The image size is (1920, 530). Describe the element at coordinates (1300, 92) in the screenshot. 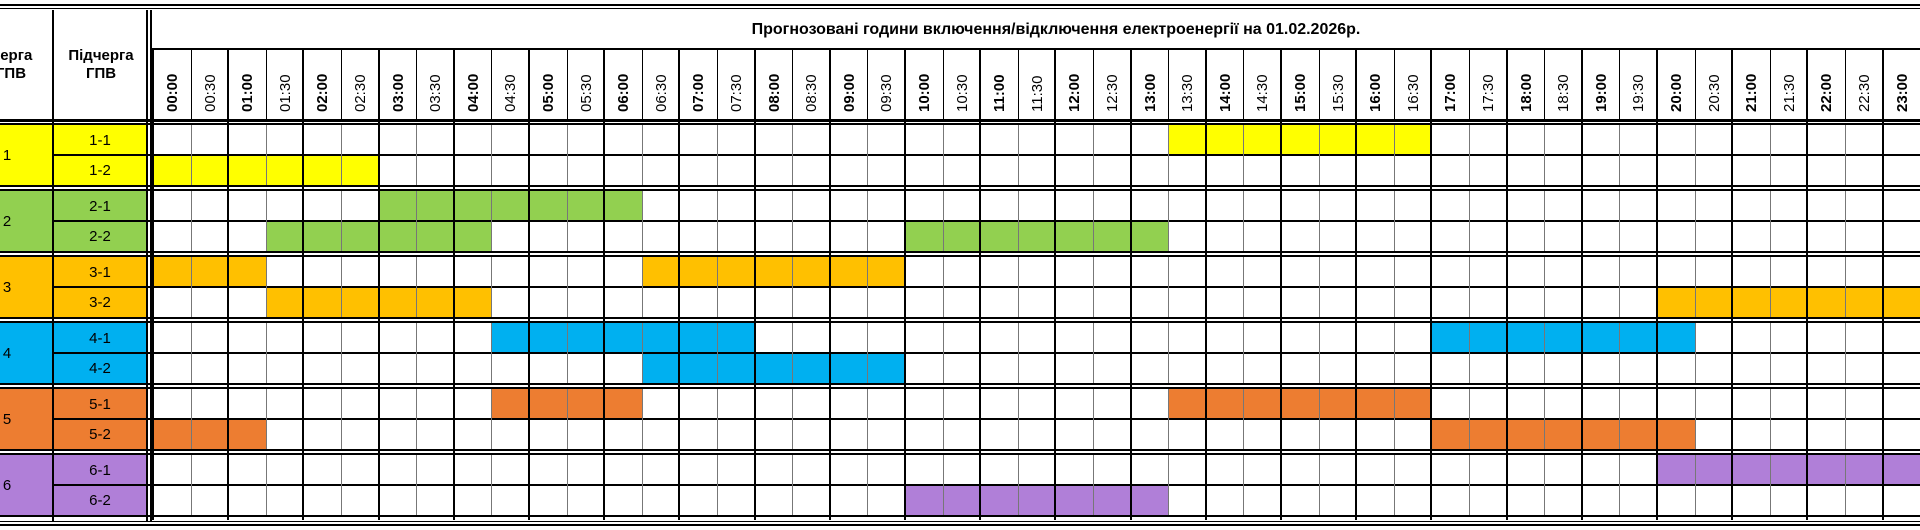

I see `time-label: 15:00` at that location.